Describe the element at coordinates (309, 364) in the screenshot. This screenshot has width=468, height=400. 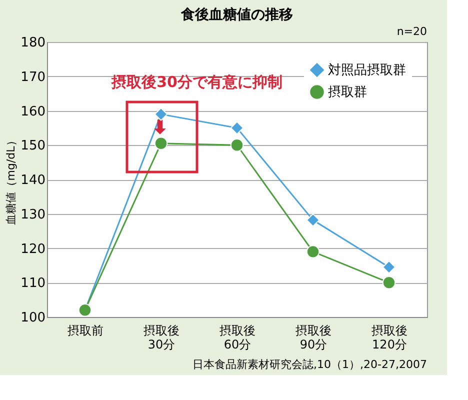
I see `text: 日本食品新素材研究会誌,10（1）,20-27,2007` at that location.